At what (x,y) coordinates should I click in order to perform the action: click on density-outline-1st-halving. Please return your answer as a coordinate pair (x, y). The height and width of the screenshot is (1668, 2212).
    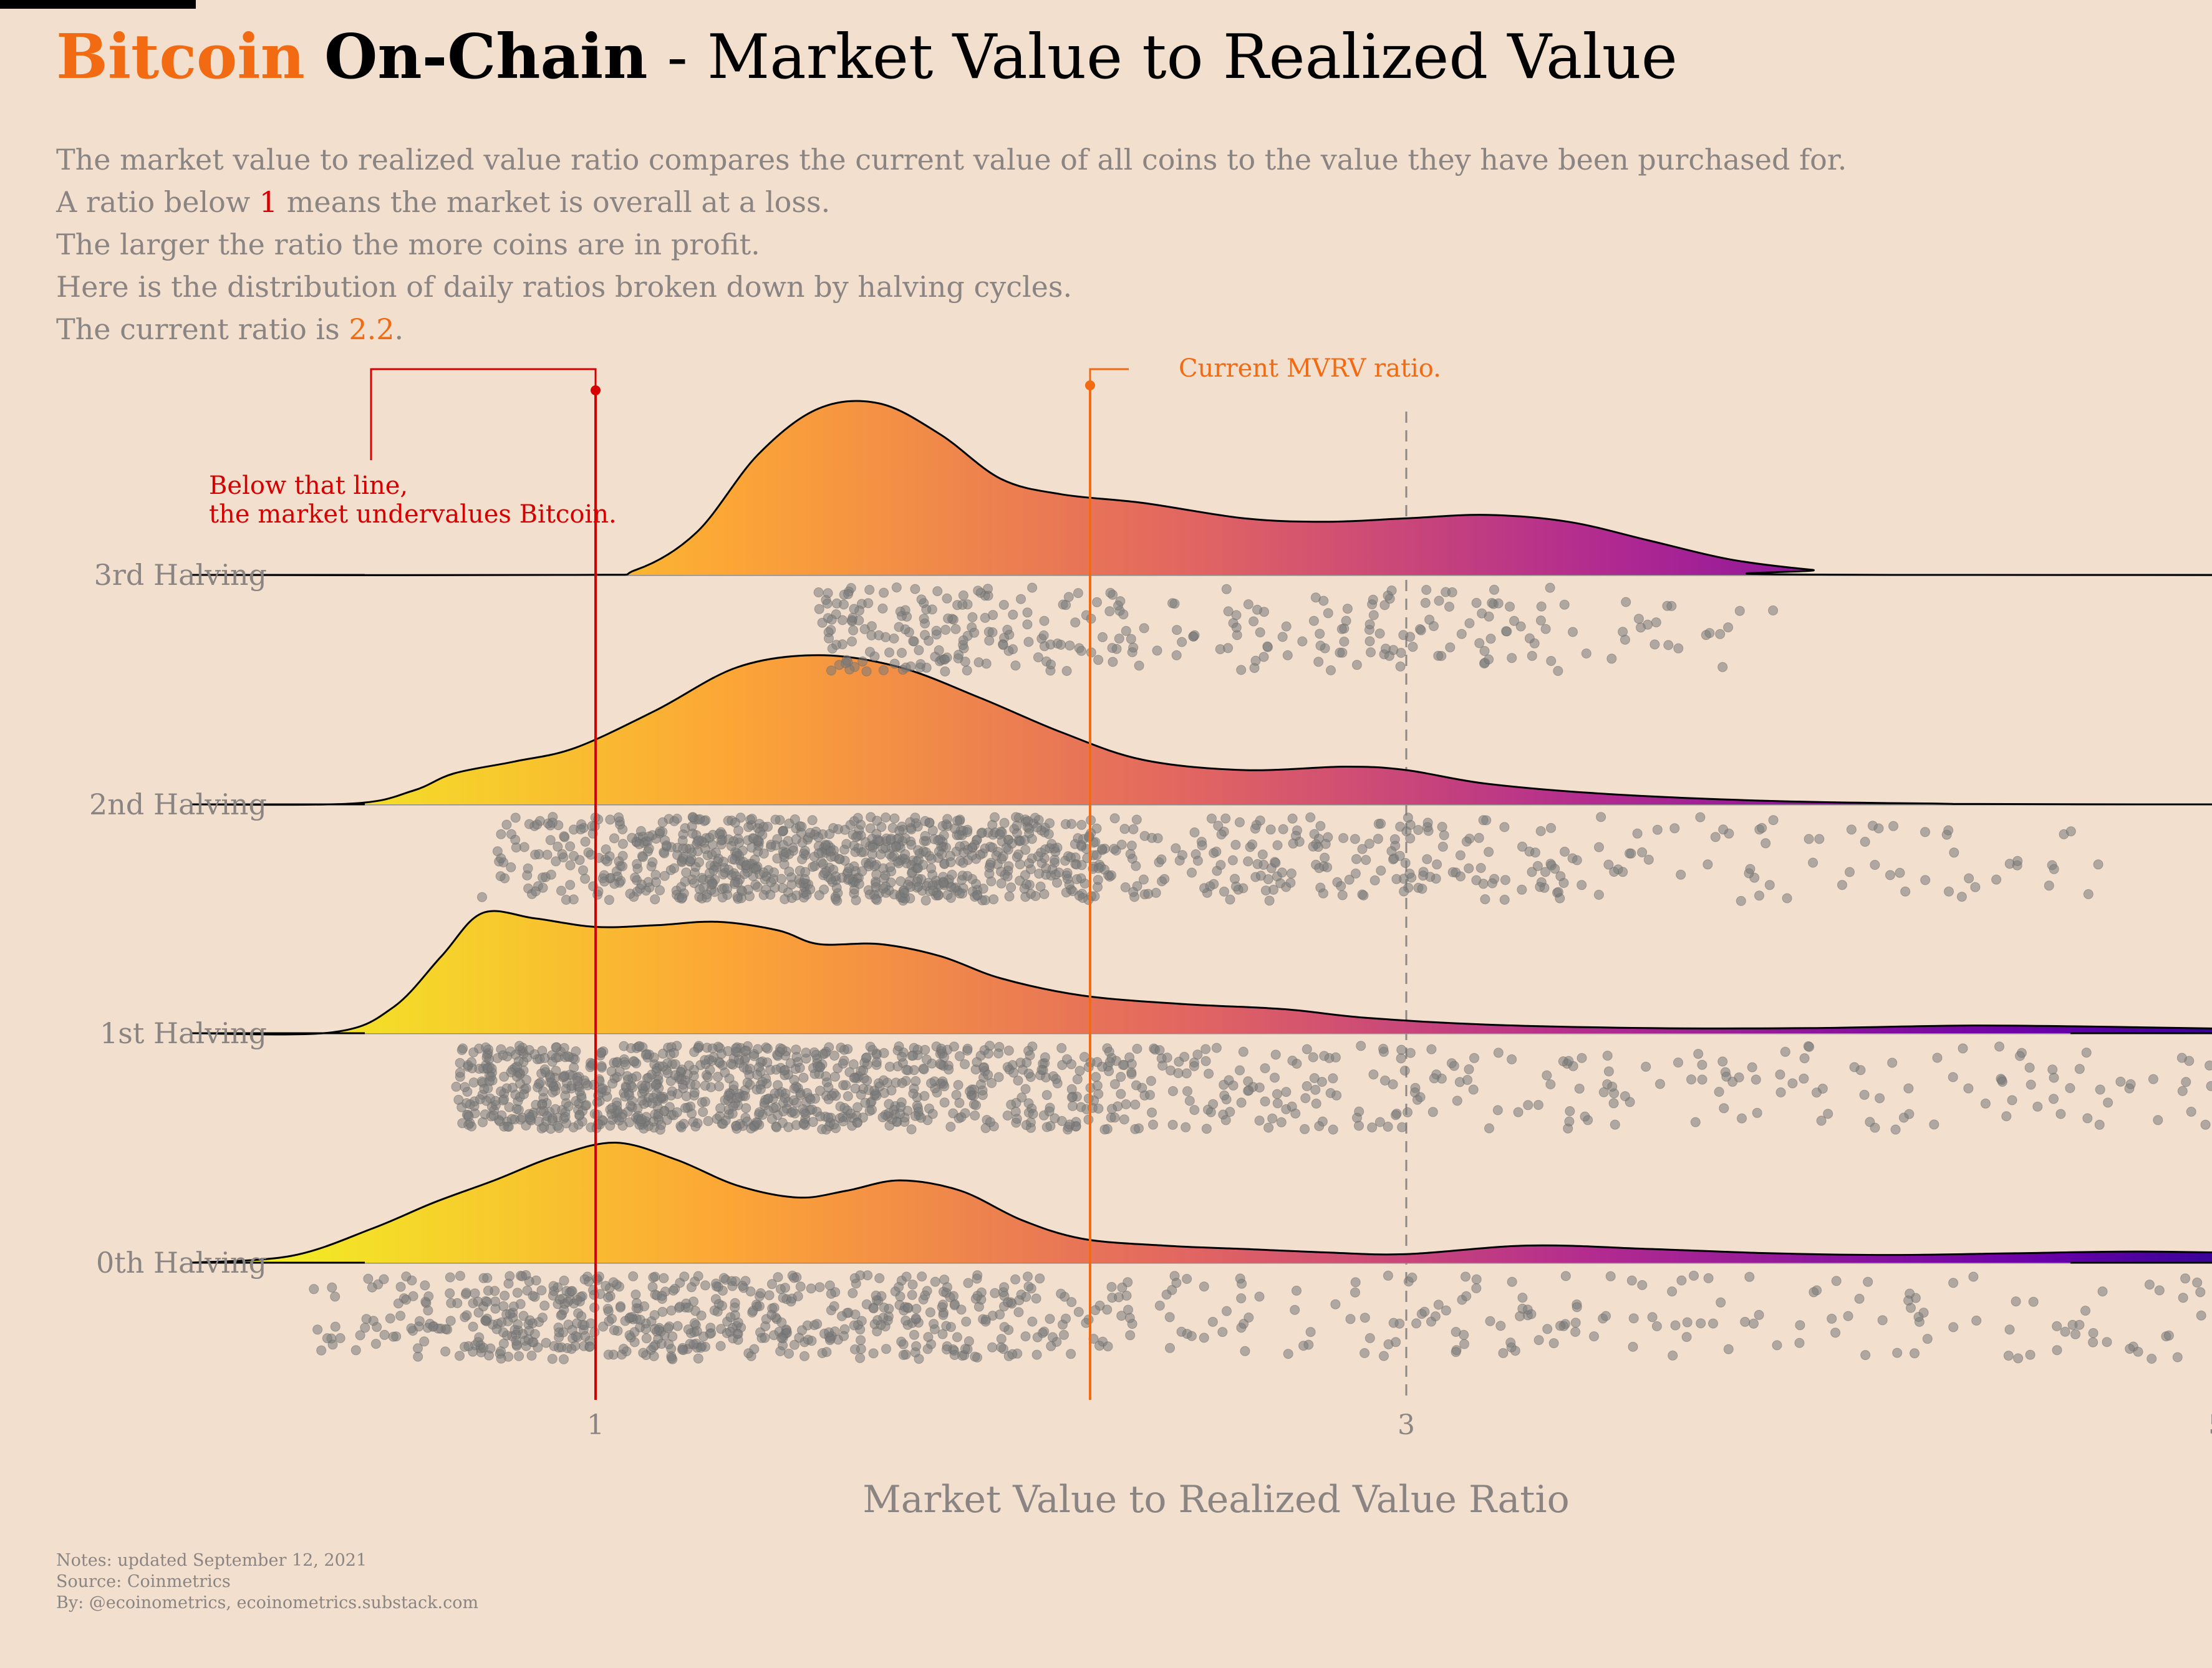
    Looking at the image, I should click on (1201, 973).